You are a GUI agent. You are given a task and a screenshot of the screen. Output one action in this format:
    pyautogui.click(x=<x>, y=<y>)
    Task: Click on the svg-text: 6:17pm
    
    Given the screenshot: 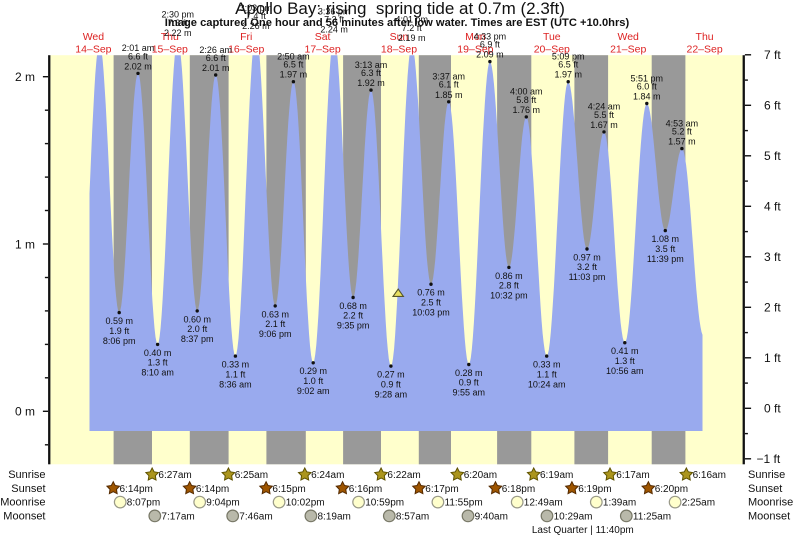 What is the action you would take?
    pyautogui.click(x=441, y=489)
    